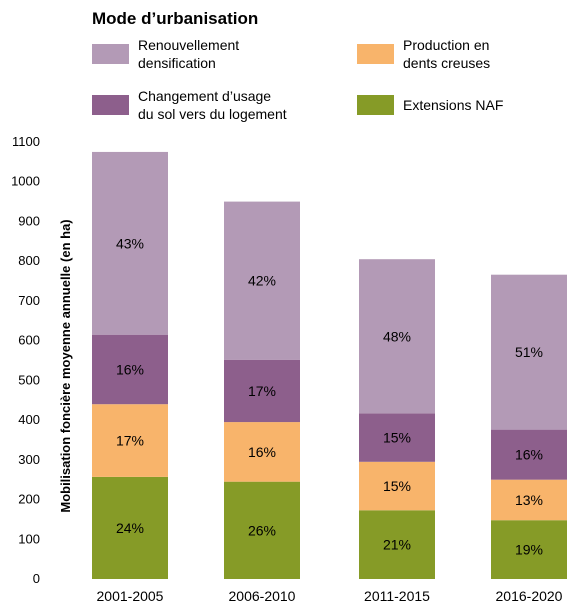 The height and width of the screenshot is (607, 568). I want to click on y-tick-label: 900, so click(29, 220).